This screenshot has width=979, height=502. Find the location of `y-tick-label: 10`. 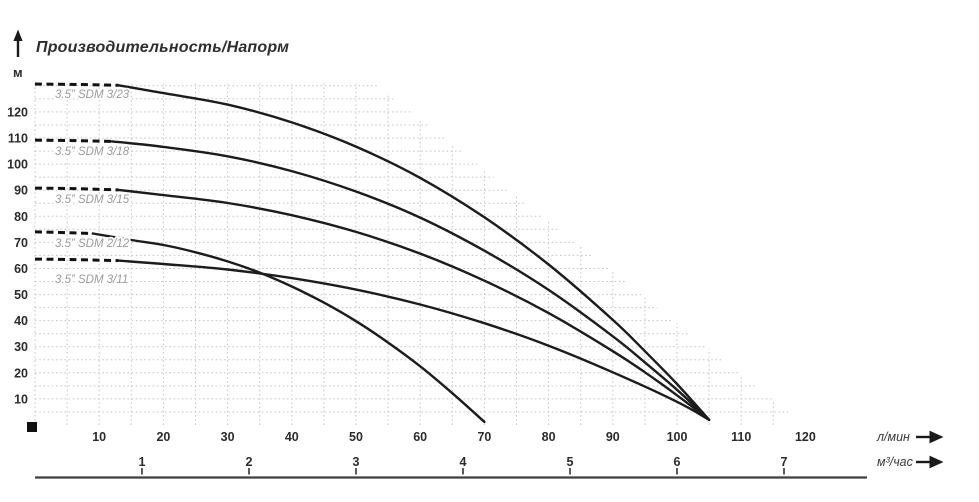

y-tick-label: 10 is located at coordinates (21, 399).